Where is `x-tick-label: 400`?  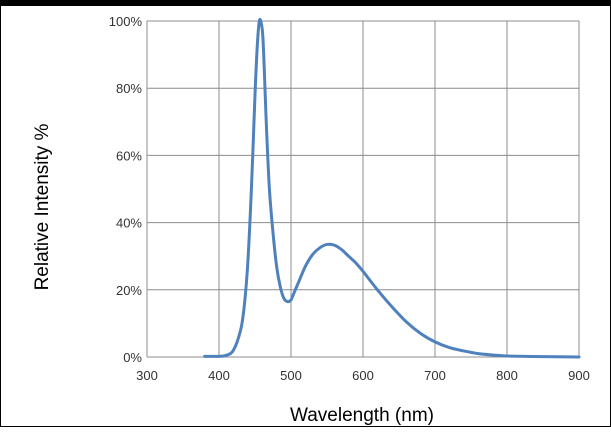
x-tick-label: 400 is located at coordinates (219, 375).